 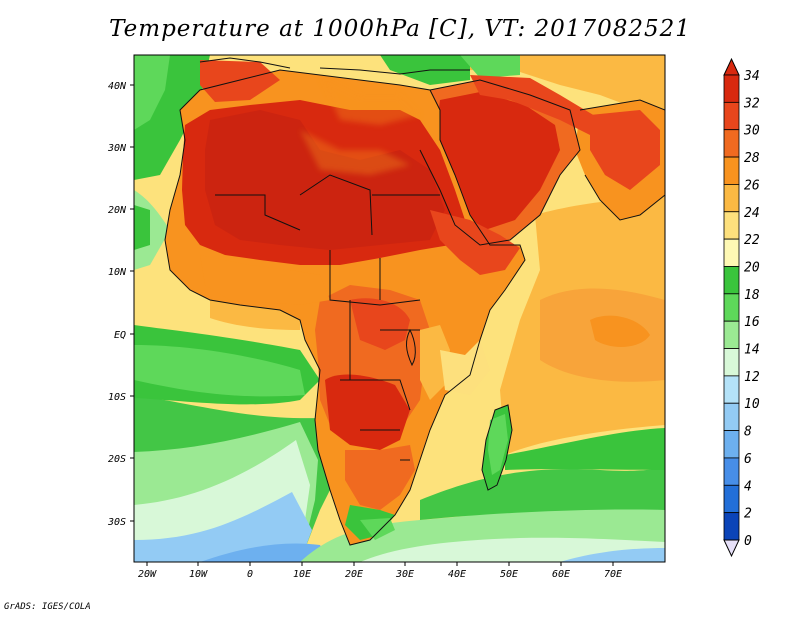 What do you see at coordinates (752, 213) in the screenshot?
I see `colorbar-level-label: 24` at bounding box center [752, 213].